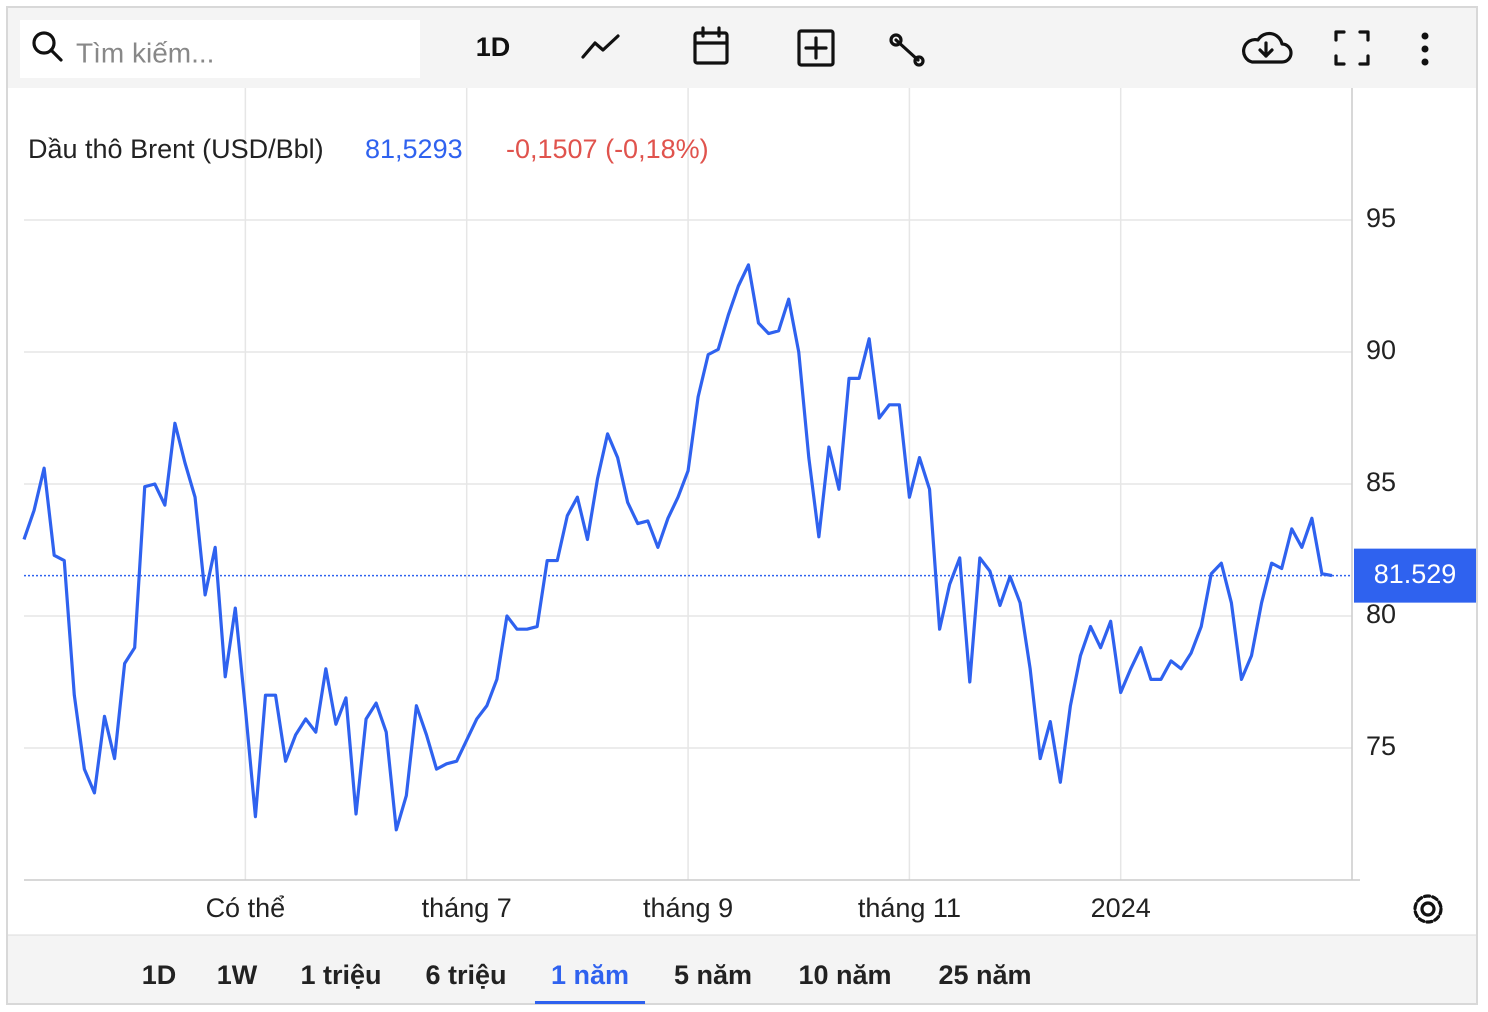  I want to click on last-value-box, so click(1415, 575).